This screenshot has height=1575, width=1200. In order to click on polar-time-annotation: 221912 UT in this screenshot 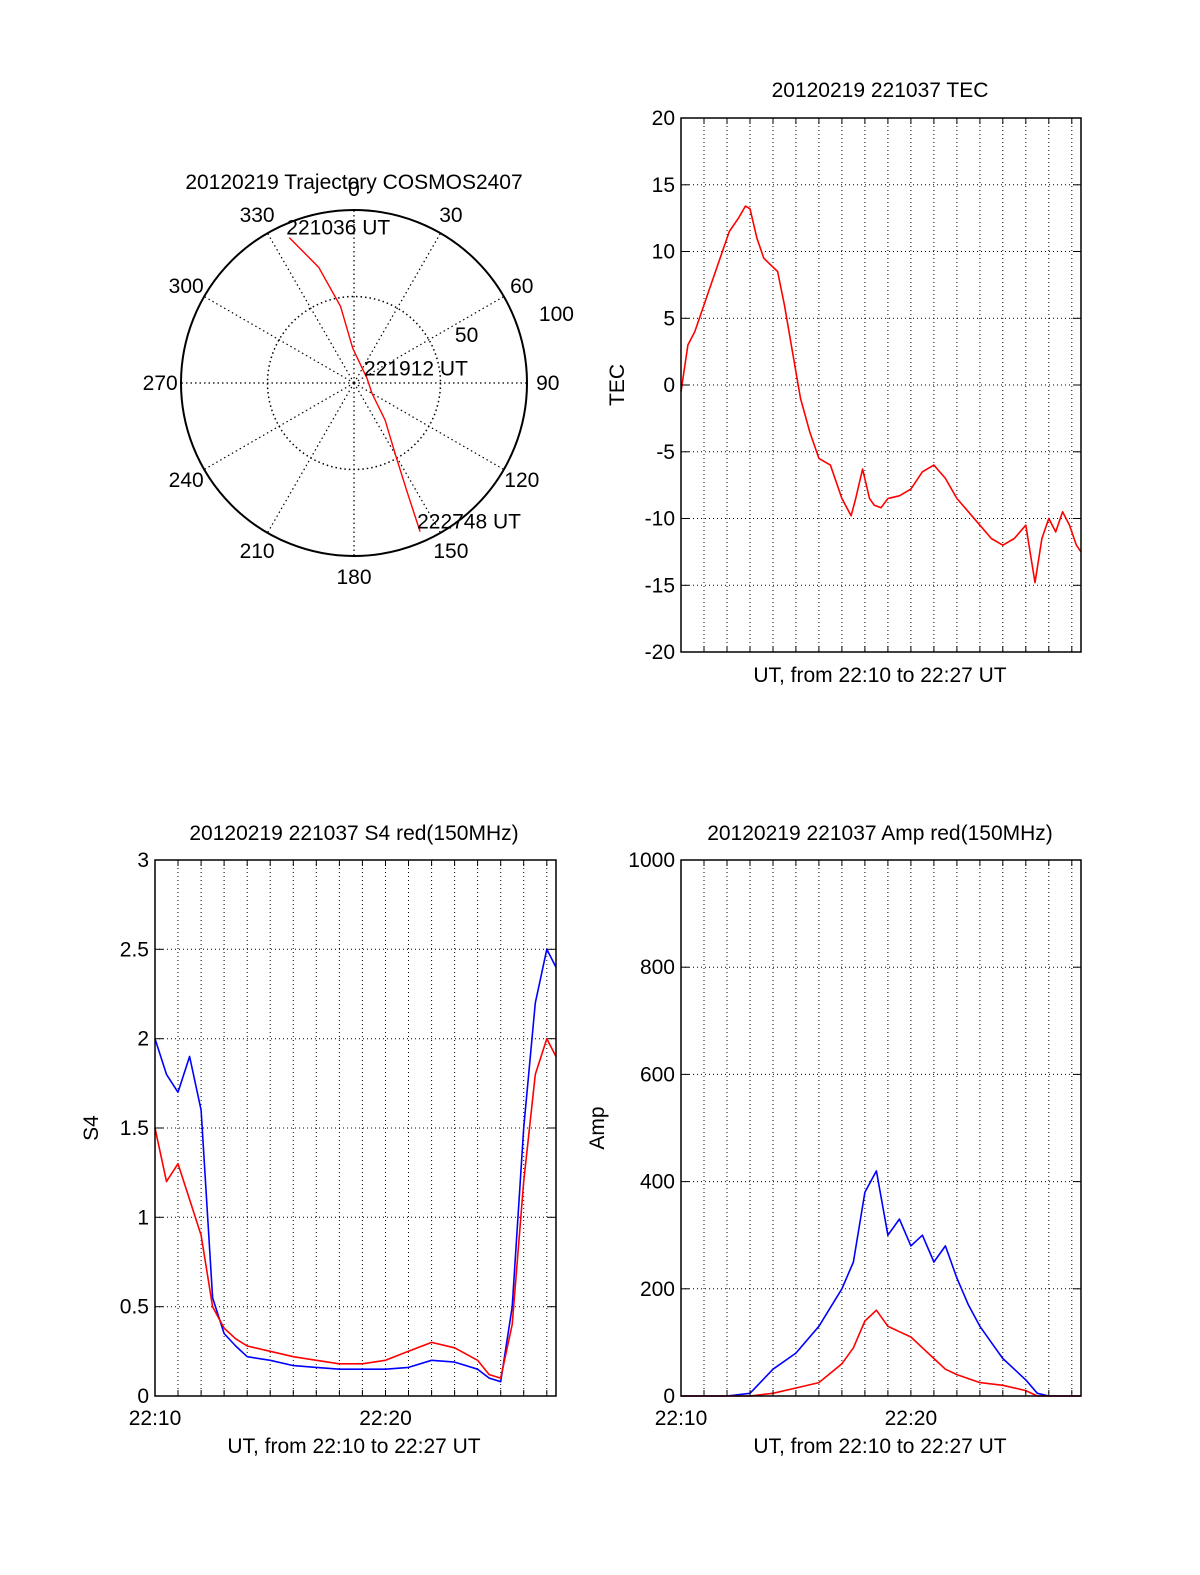, I will do `click(416, 368)`.